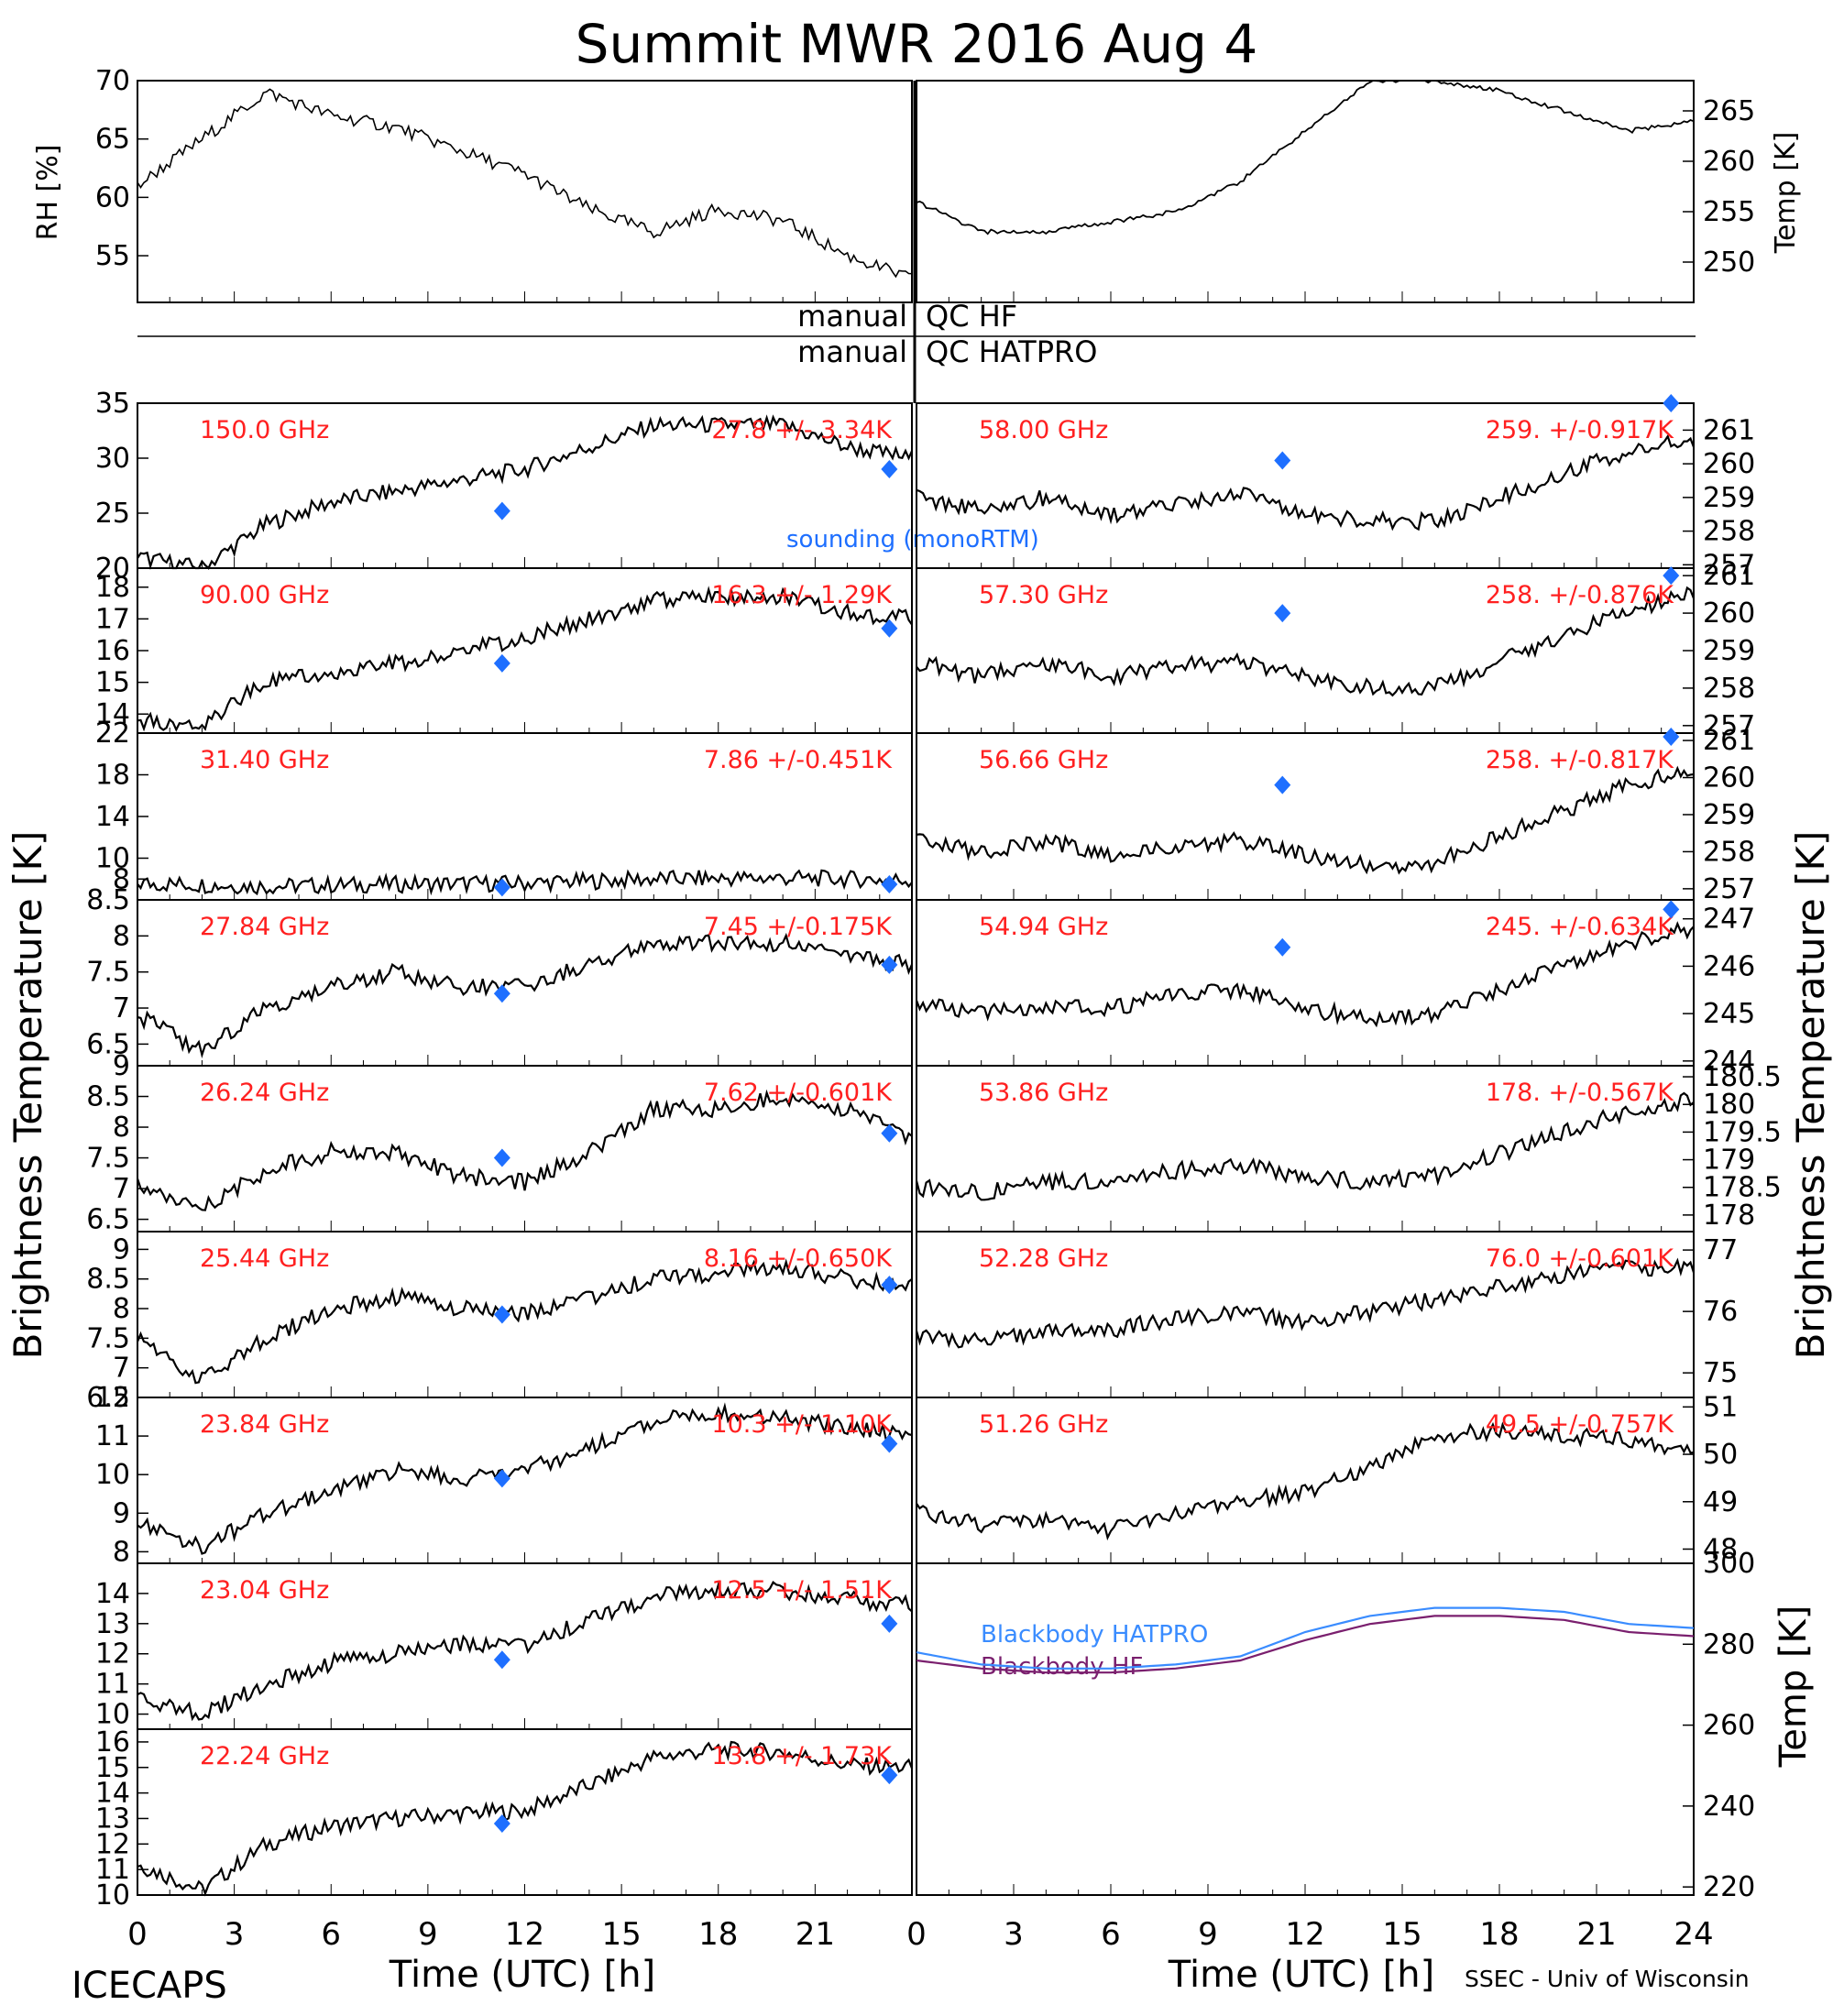 The width and height of the screenshot is (1833, 2016). Describe the element at coordinates (1729, 741) in the screenshot. I see `ytick-label-56-66-4: 261` at that location.